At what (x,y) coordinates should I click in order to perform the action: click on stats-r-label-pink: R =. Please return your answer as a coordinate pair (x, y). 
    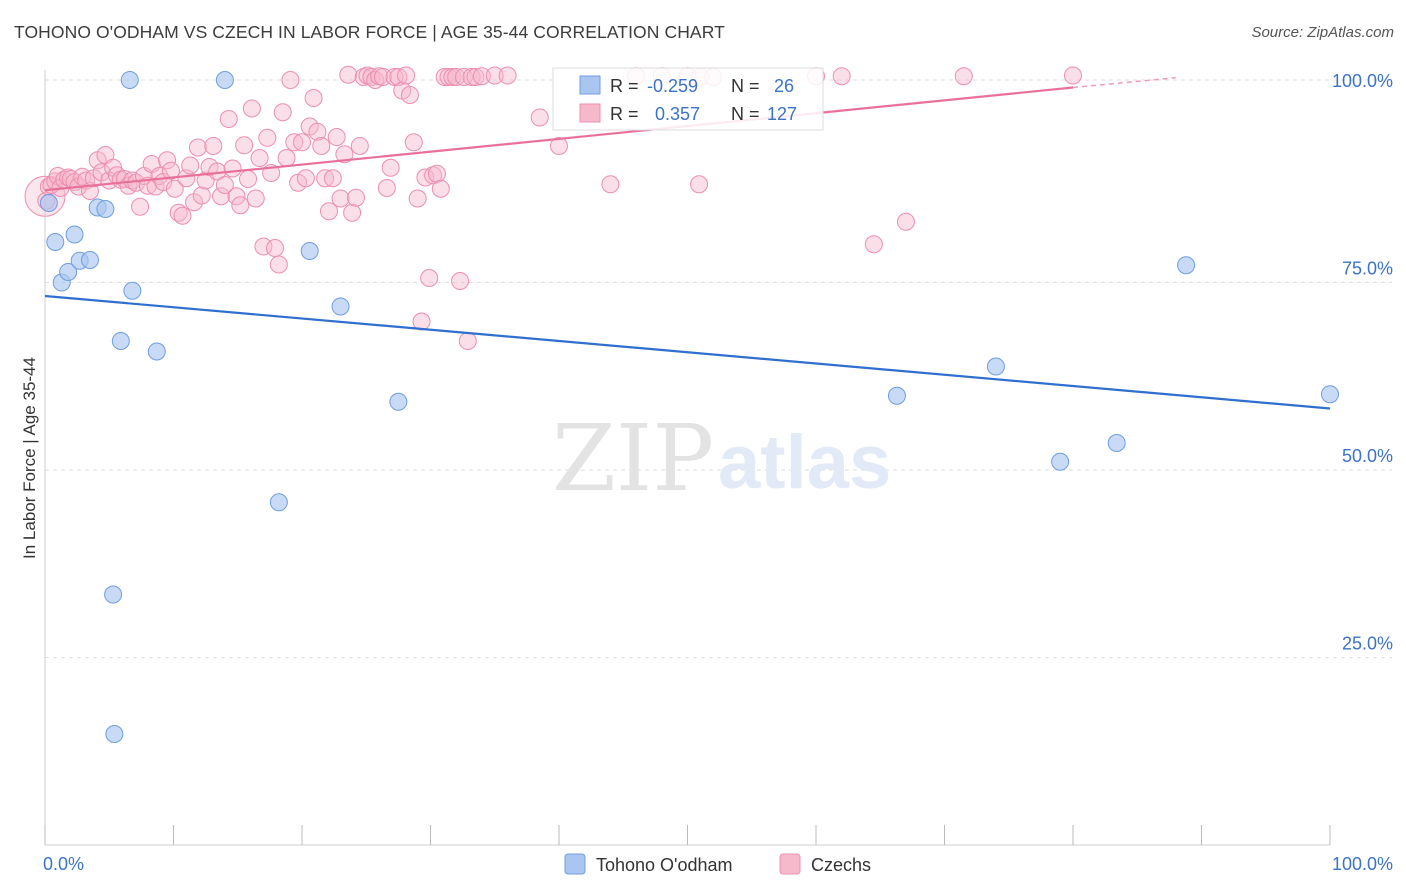
    Looking at the image, I should click on (624, 114).